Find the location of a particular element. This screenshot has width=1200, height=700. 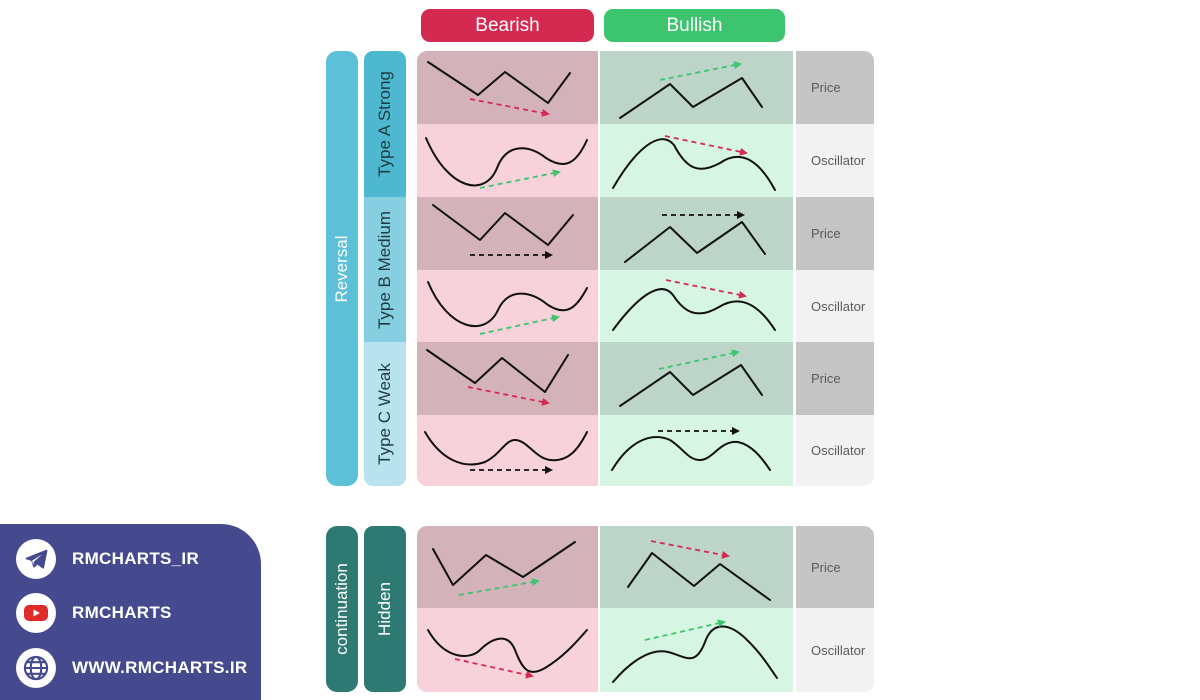

telegram-handle: RMCHARTS_IR is located at coordinates (136, 558).